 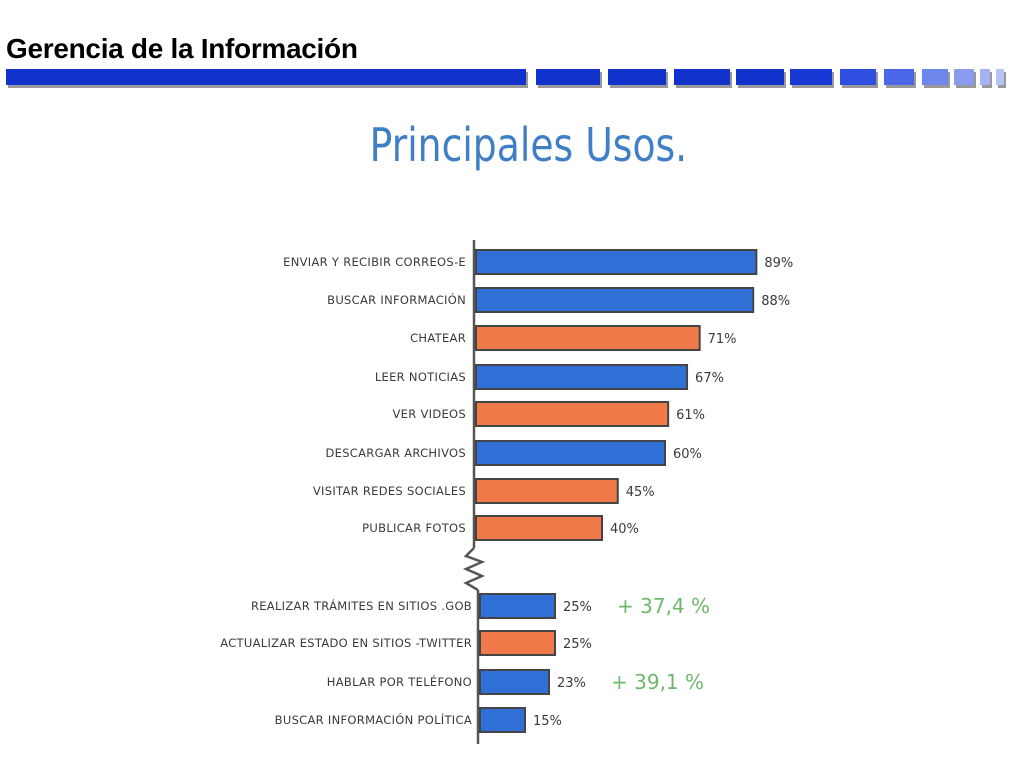 What do you see at coordinates (396, 299) in the screenshot?
I see `category-label: BUSCAR INFORMACIÓN` at bounding box center [396, 299].